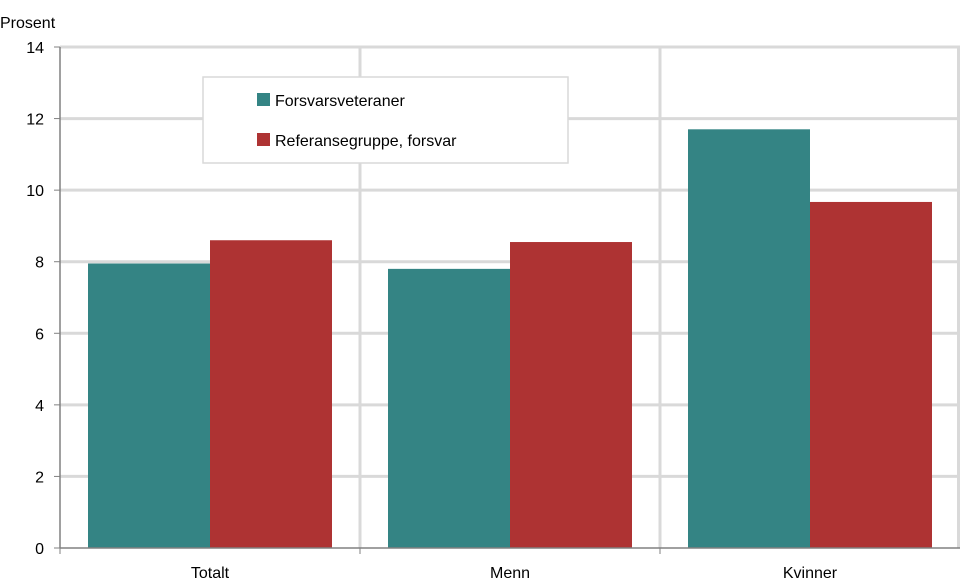  What do you see at coordinates (35, 120) in the screenshot?
I see `y-tick-label-12: 12` at bounding box center [35, 120].